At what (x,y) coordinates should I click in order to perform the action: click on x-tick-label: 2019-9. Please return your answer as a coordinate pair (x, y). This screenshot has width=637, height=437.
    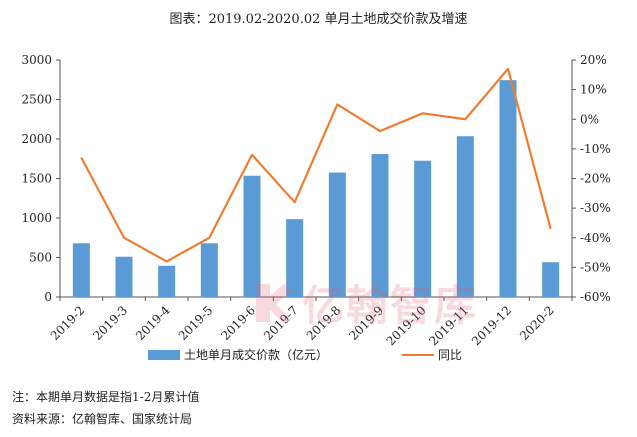
    Looking at the image, I should click on (366, 323).